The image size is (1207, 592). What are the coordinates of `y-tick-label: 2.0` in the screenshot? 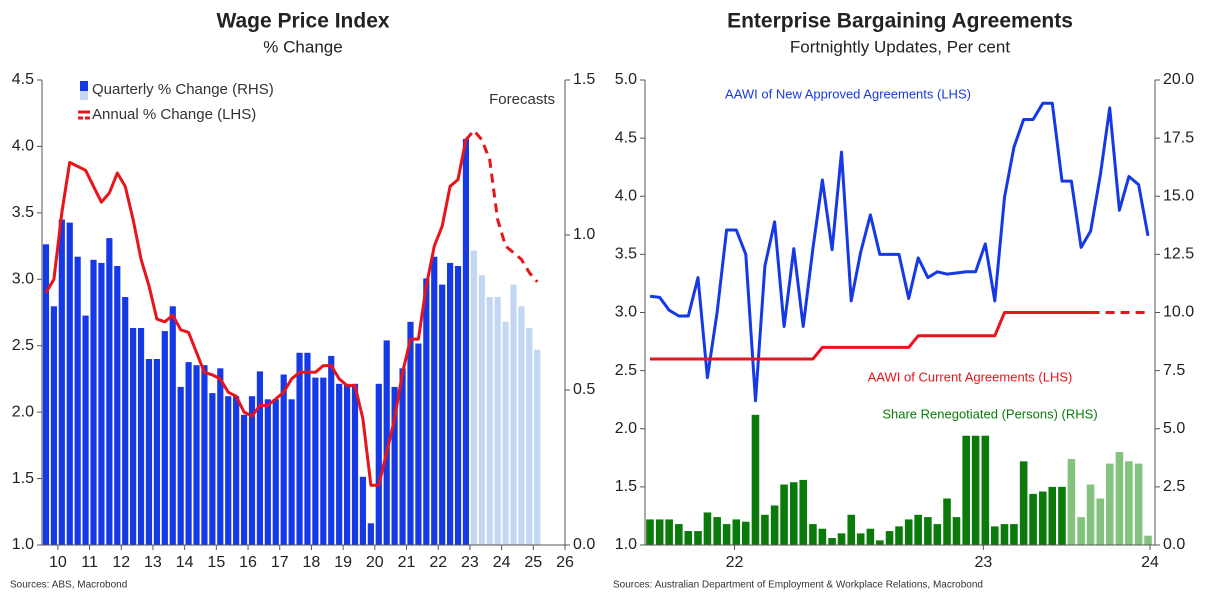 It's located at (626, 428).